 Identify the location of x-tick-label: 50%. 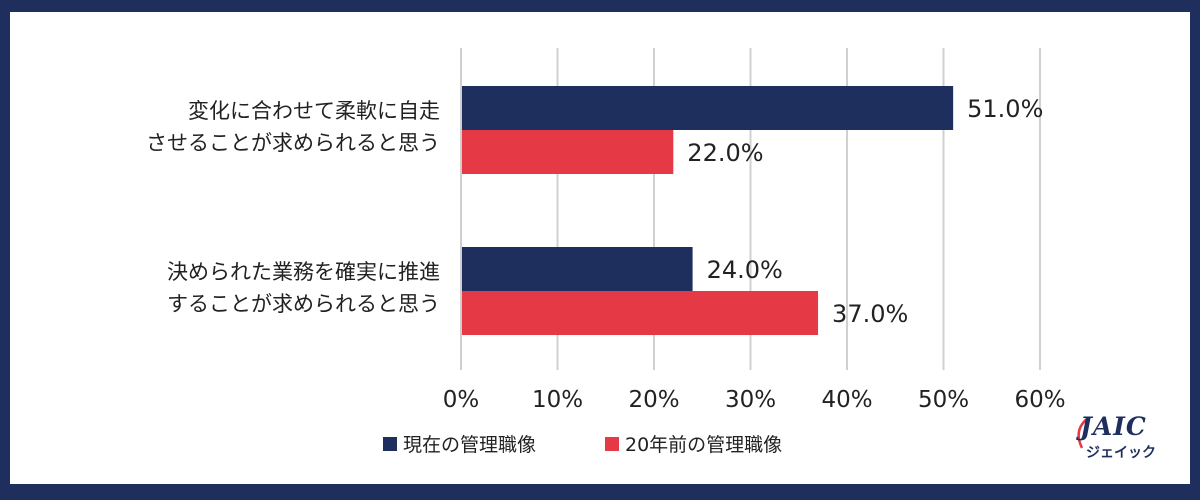
(943, 400).